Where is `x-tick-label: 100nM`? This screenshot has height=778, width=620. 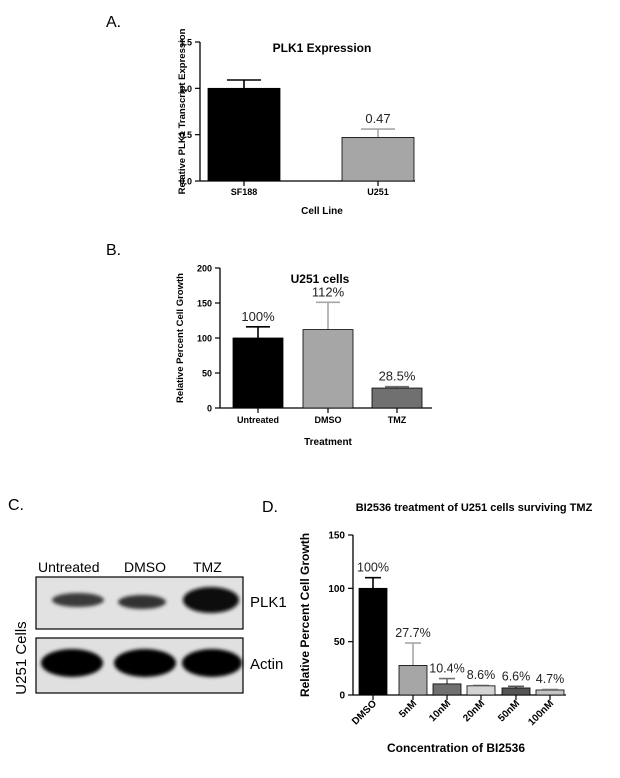 x-tick-label: 100nM is located at coordinates (541, 713).